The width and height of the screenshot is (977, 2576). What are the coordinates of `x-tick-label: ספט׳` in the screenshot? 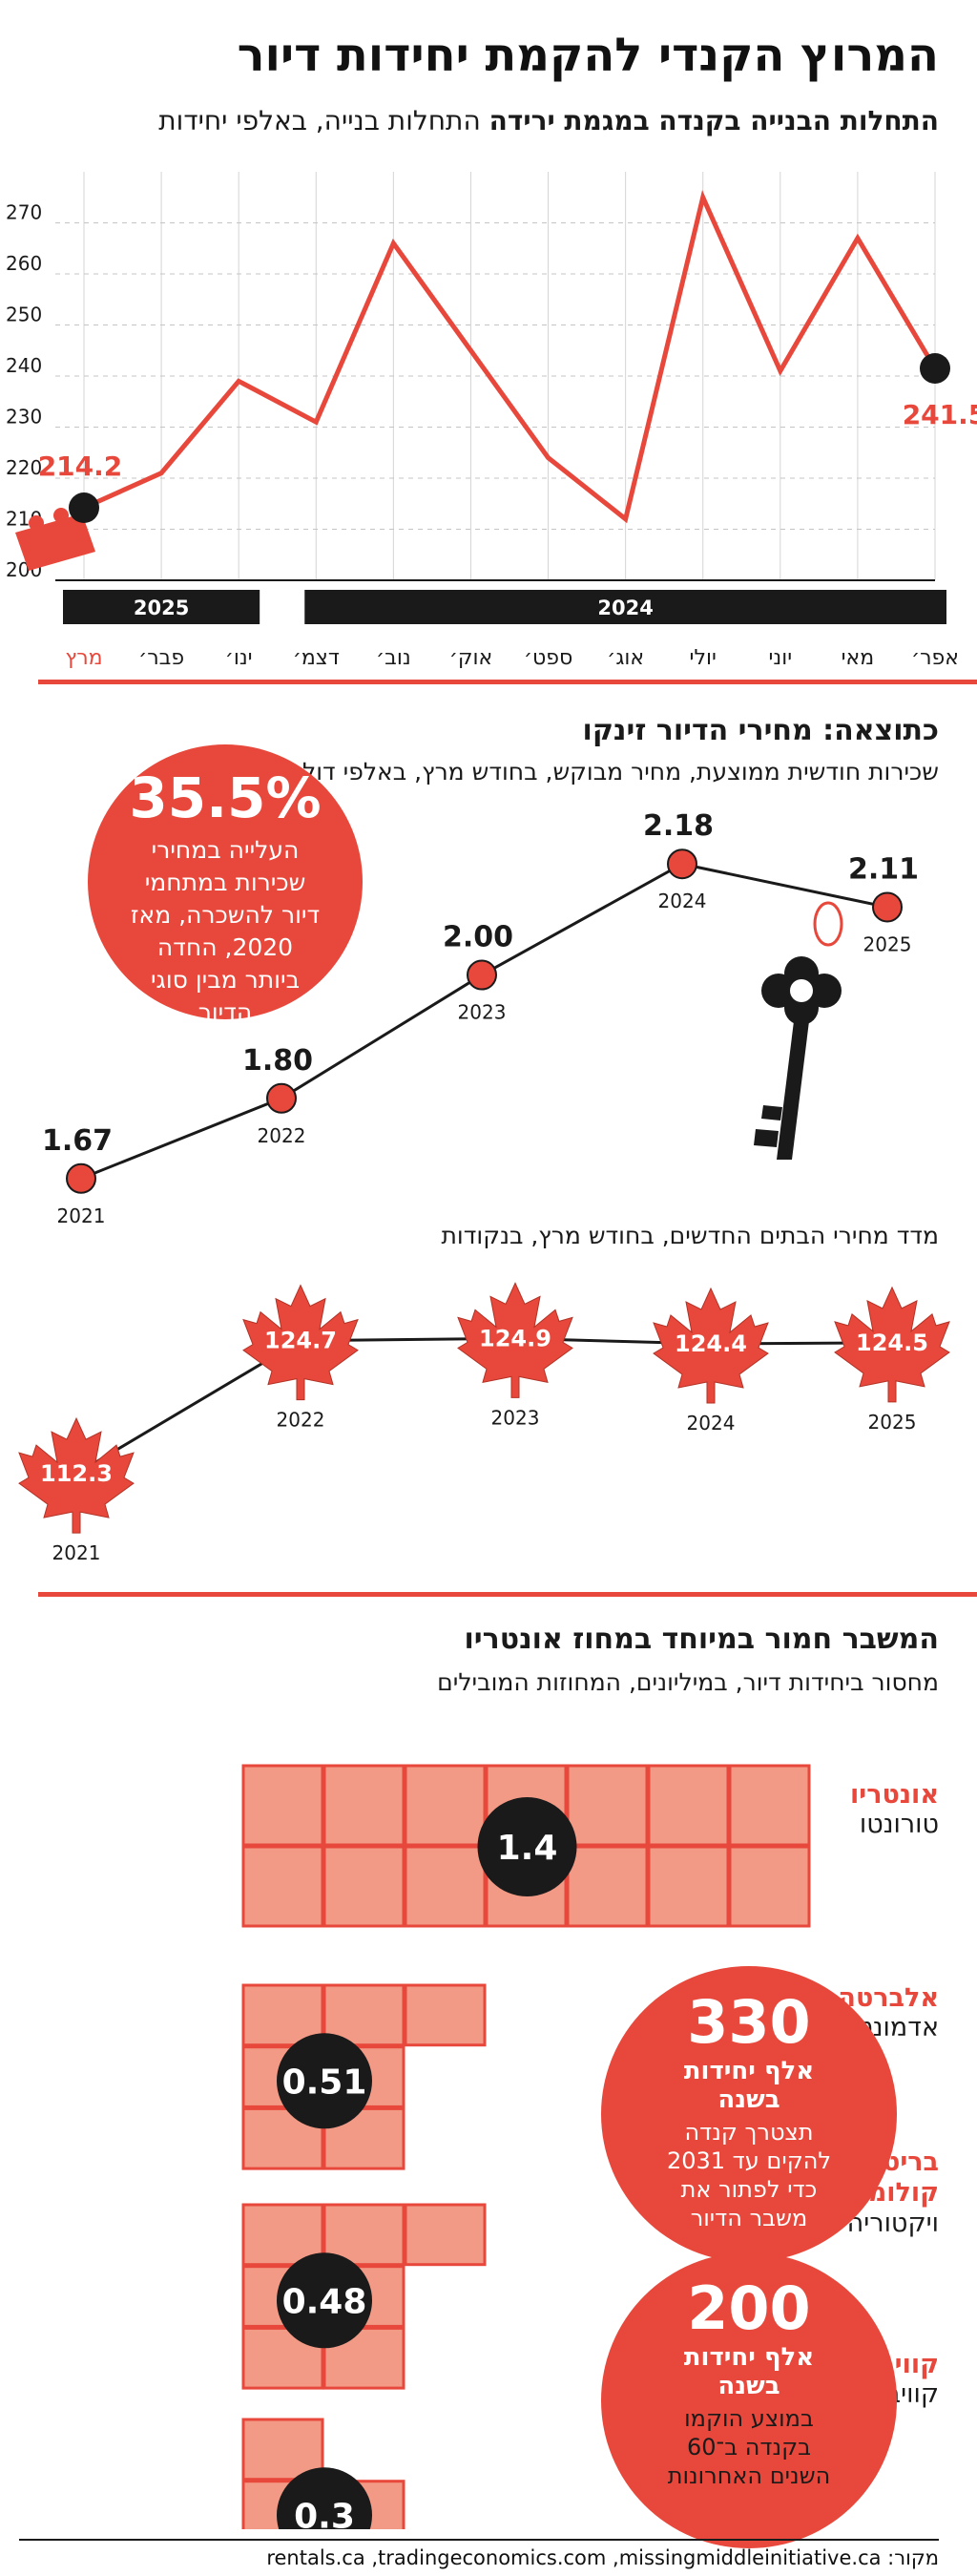 It's located at (548, 657).